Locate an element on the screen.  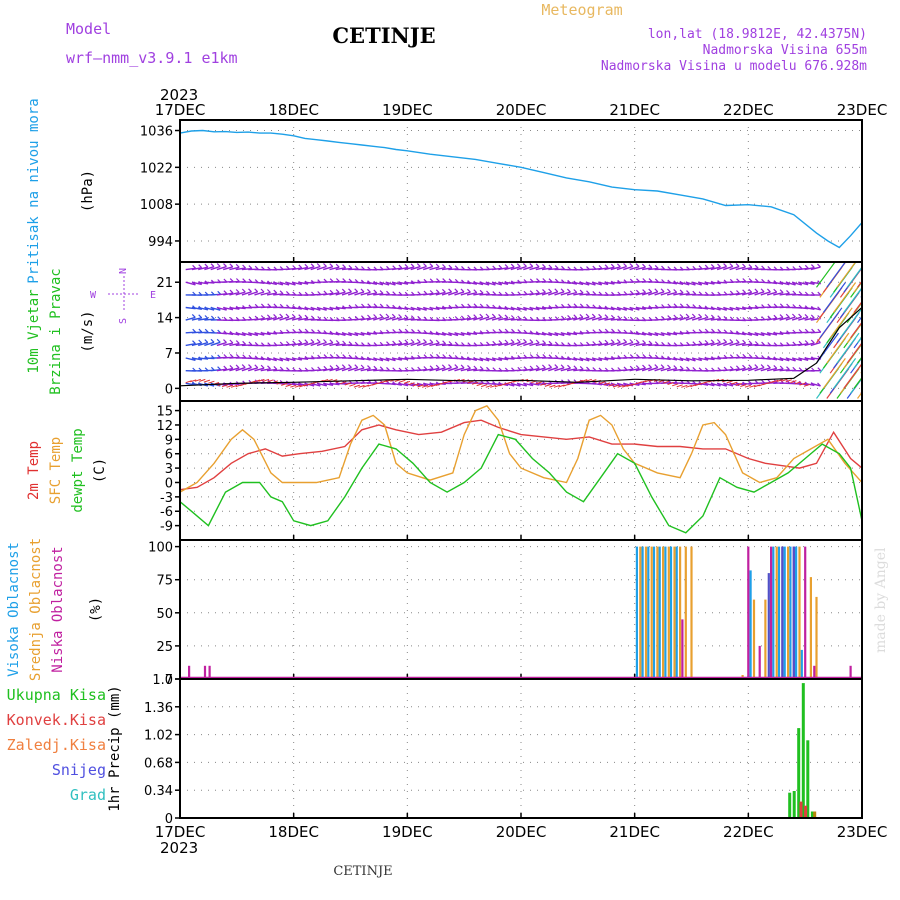
model-altitude-label: Nadmorska Visina u modelu 676.928m is located at coordinates (734, 66).